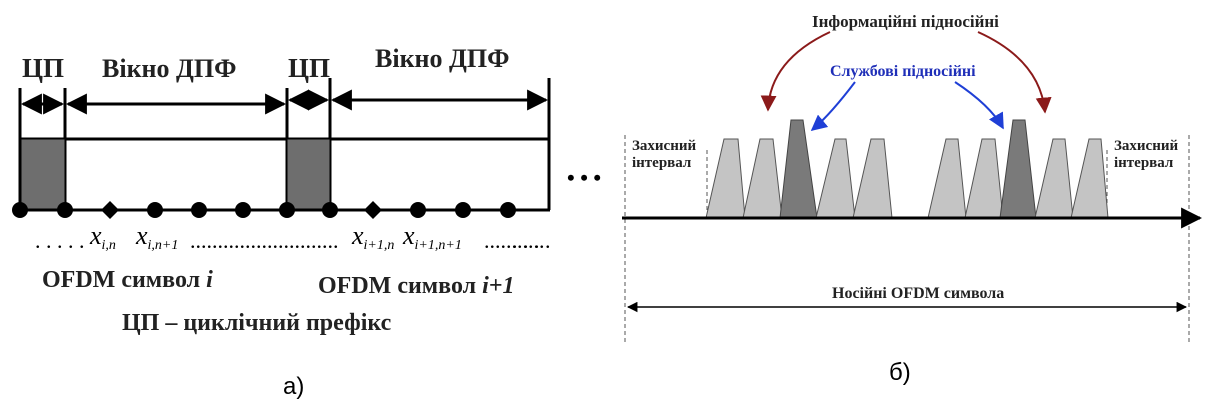  What do you see at coordinates (156, 237) in the screenshot?
I see `sample-label-xin1: xi,n+1` at bounding box center [156, 237].